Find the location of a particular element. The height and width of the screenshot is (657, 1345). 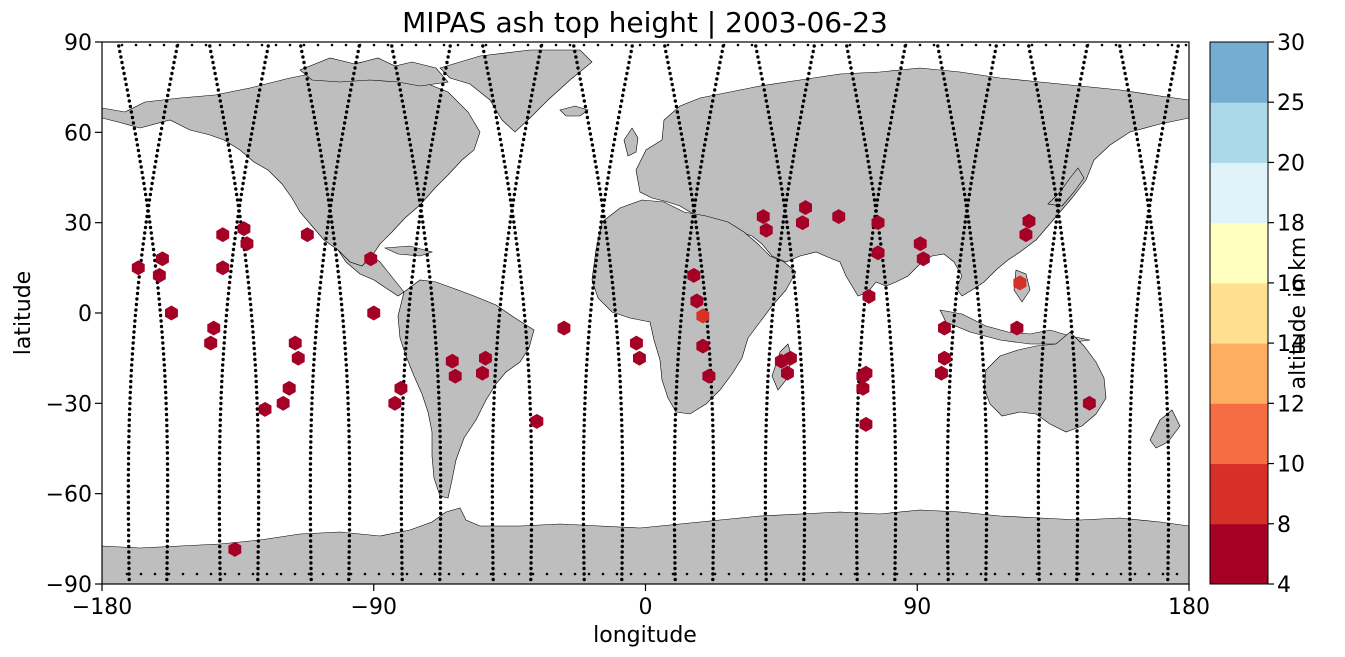

colorbar-band is located at coordinates (1239, 554).